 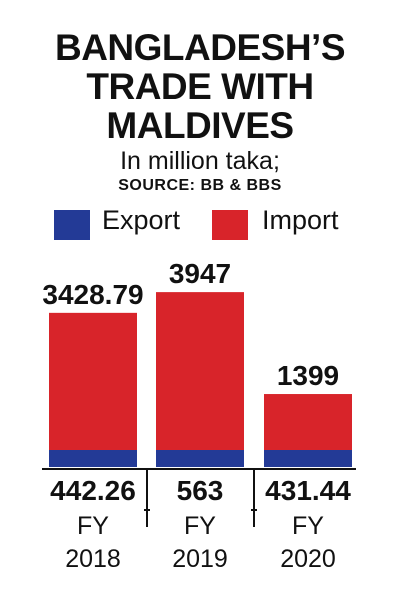 I want to click on export-value-label: 563, so click(x=200, y=490).